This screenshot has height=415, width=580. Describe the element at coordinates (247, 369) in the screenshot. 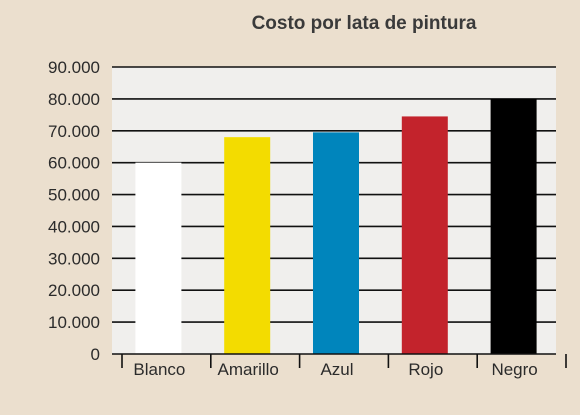

I see `x-category-label: Amarillo` at that location.